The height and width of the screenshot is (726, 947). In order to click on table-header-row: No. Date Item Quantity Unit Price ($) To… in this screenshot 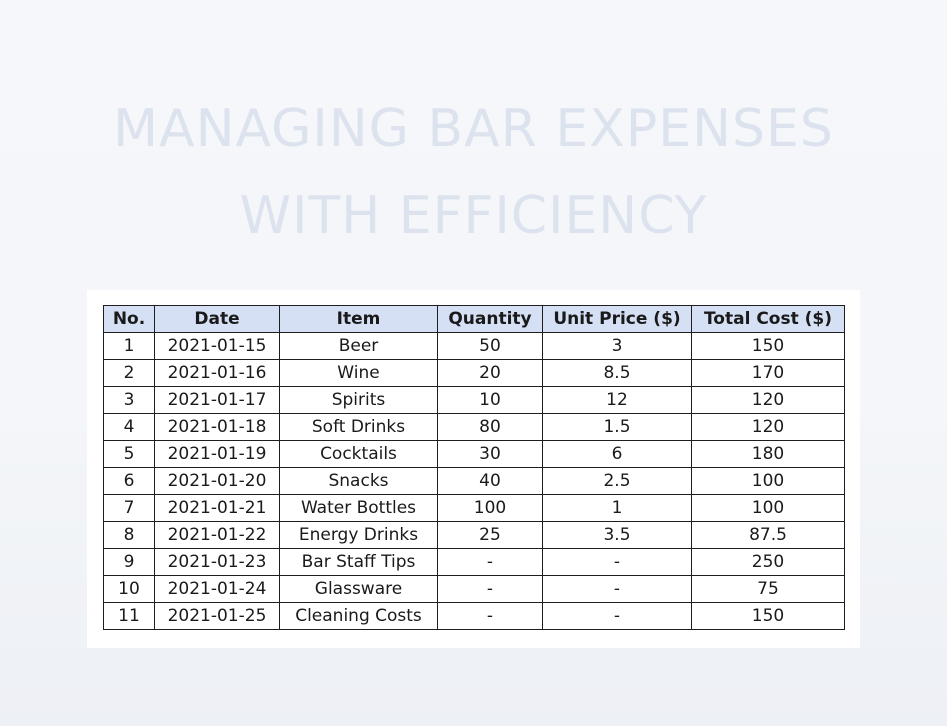, I will do `click(474, 319)`.